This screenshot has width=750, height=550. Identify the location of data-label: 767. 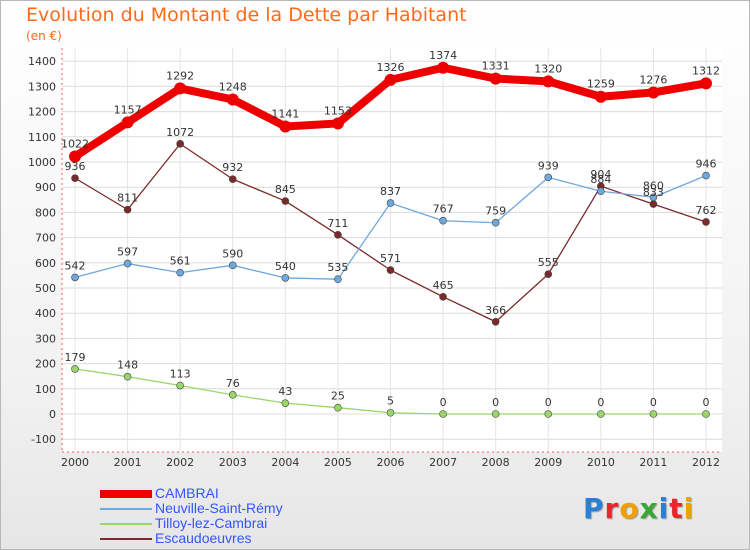
(443, 209).